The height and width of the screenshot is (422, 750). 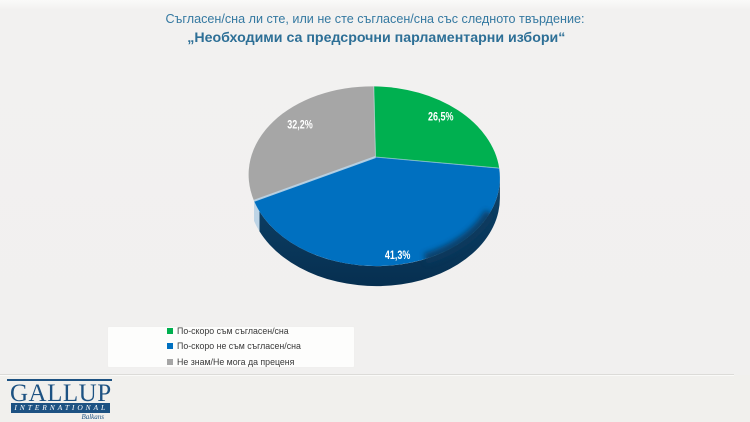 I want to click on svg-text: 32,2%, so click(x=300, y=126).